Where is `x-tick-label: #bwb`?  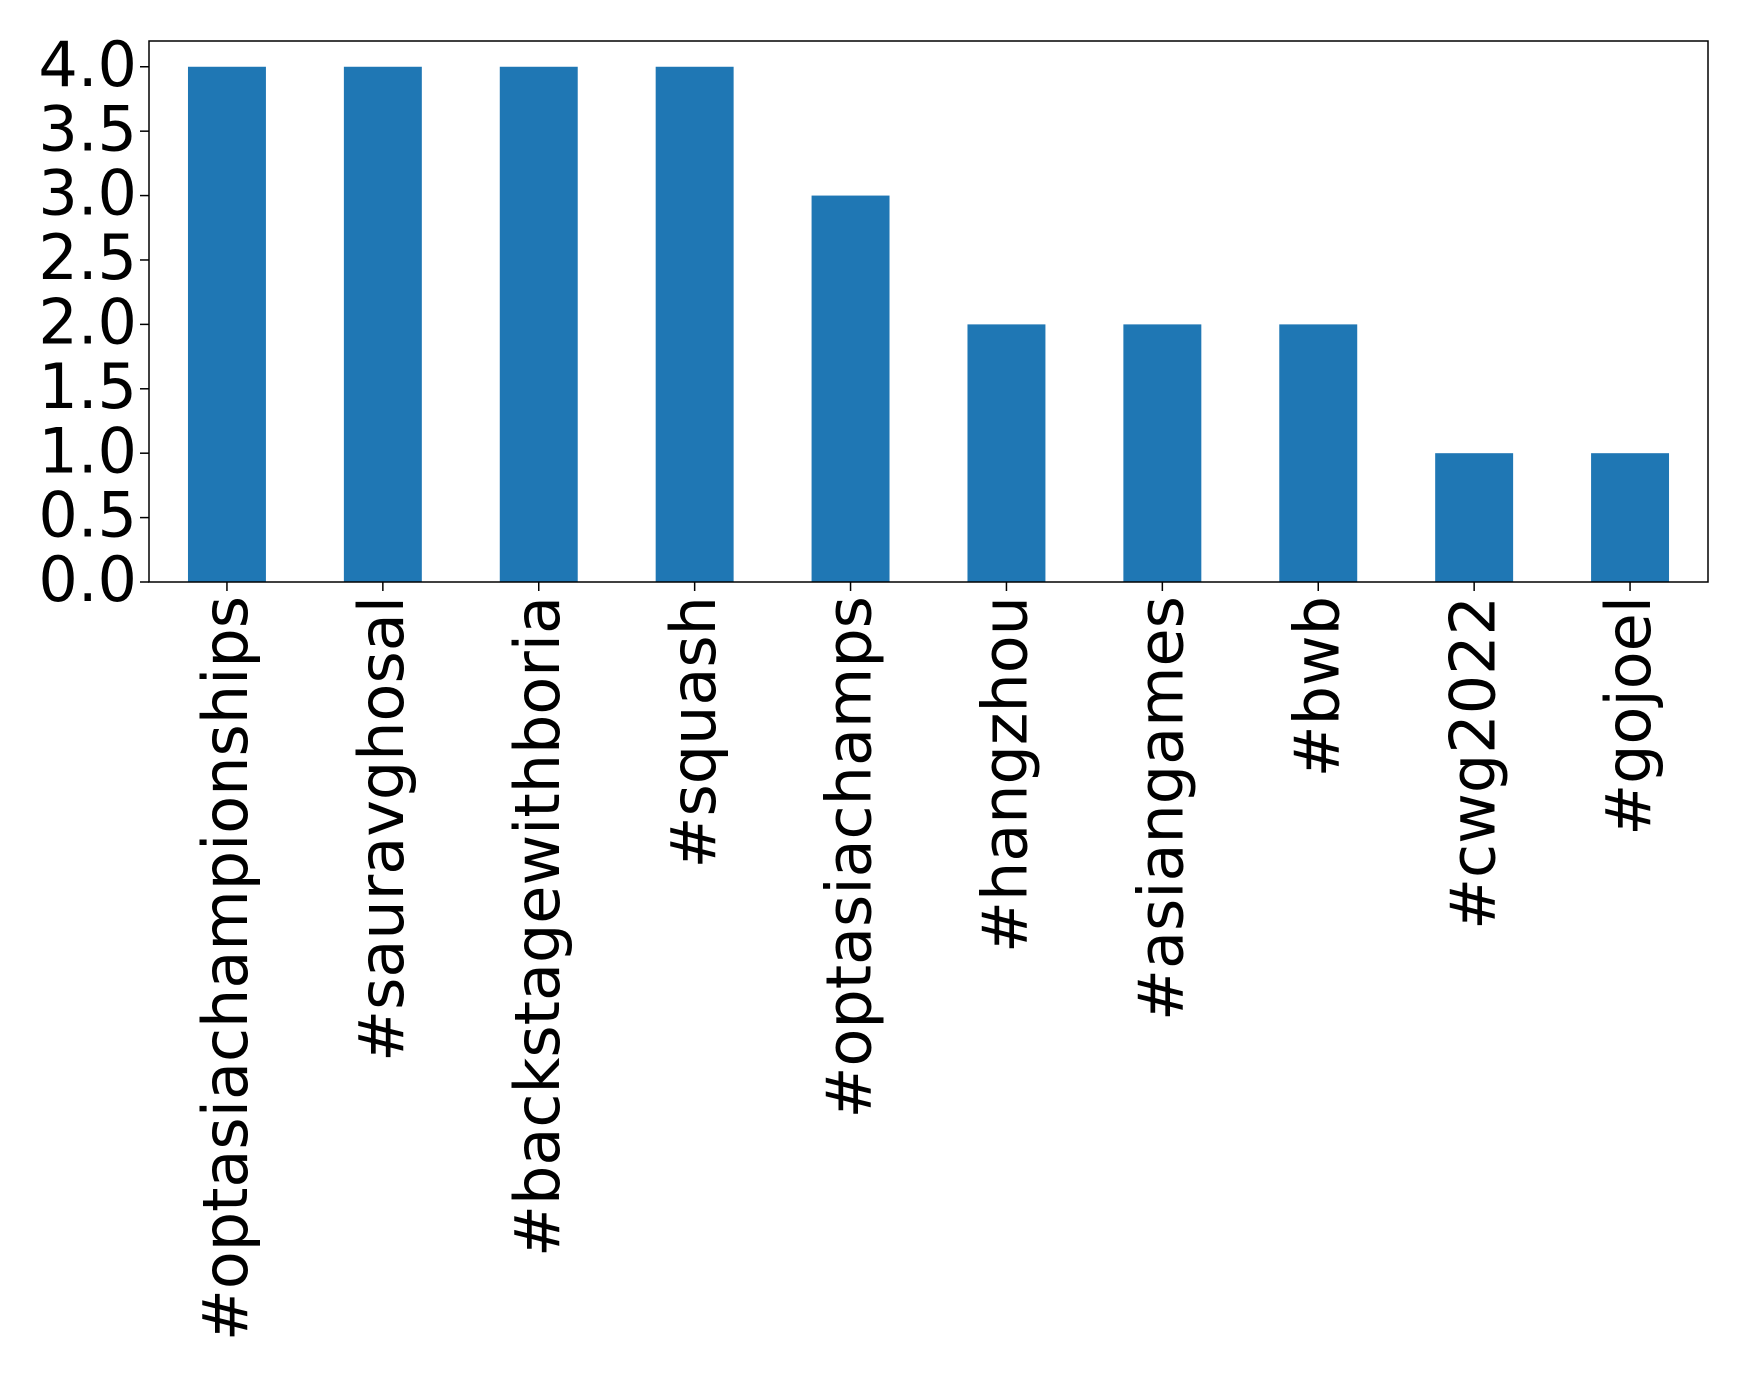
x-tick-label: #bwb is located at coordinates (1316, 686).